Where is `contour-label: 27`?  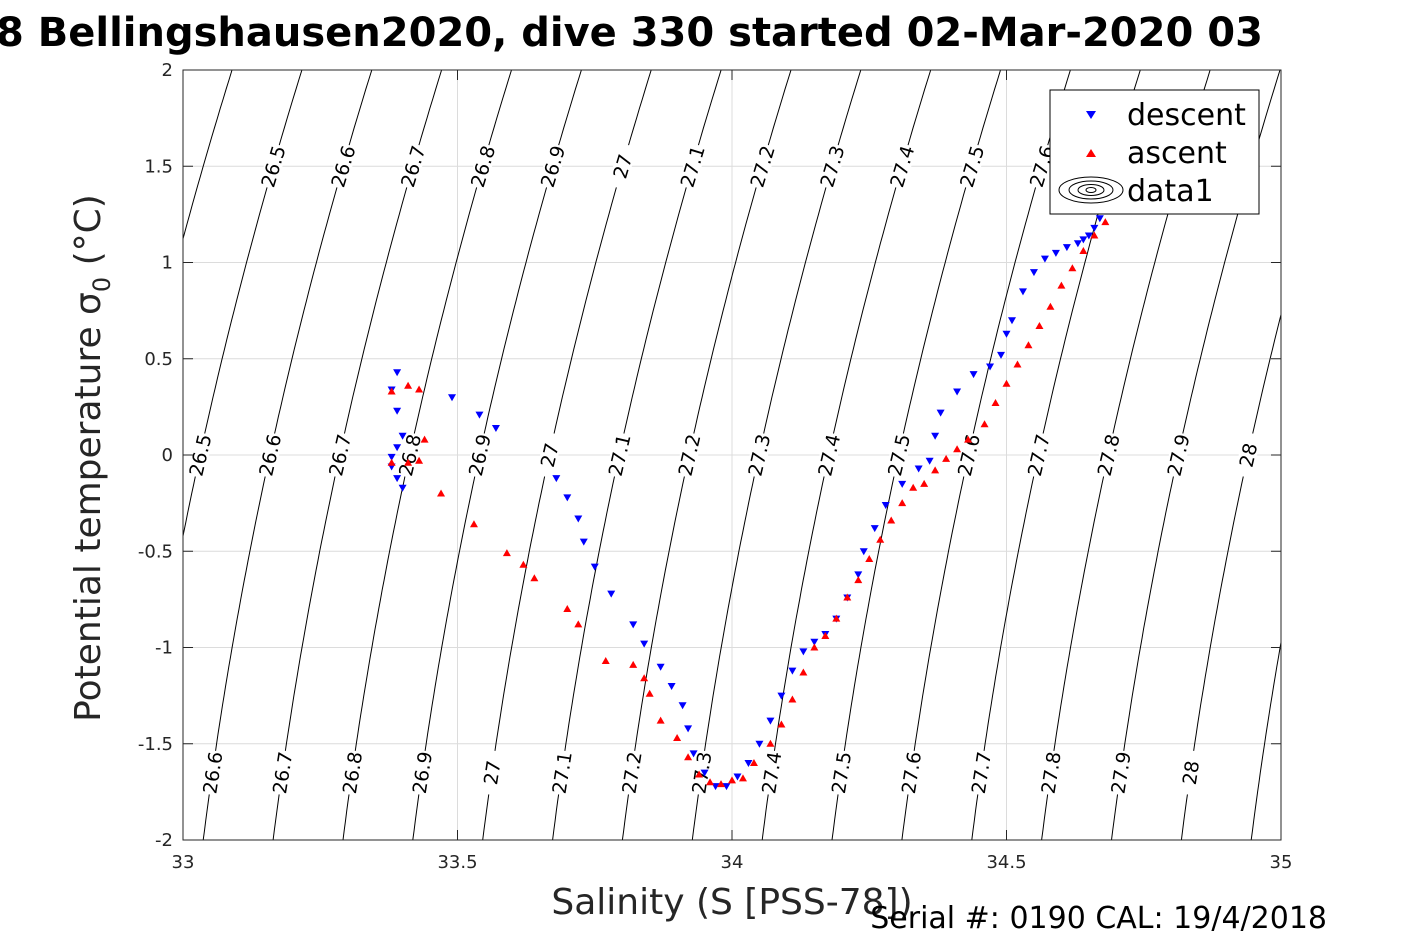 contour-label: 27 is located at coordinates (550, 455).